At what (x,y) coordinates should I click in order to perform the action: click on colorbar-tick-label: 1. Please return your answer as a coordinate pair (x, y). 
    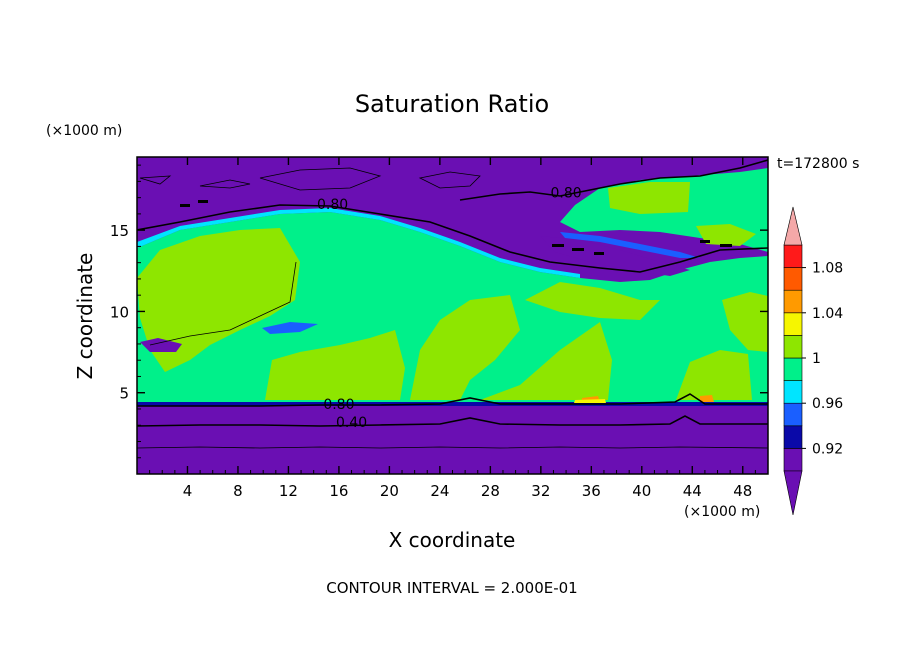
    Looking at the image, I should click on (816, 359).